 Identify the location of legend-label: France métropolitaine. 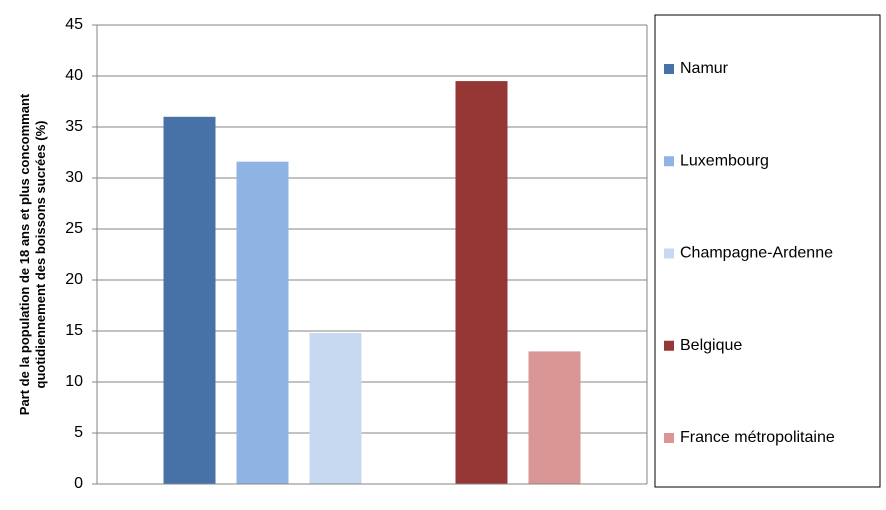
(757, 437).